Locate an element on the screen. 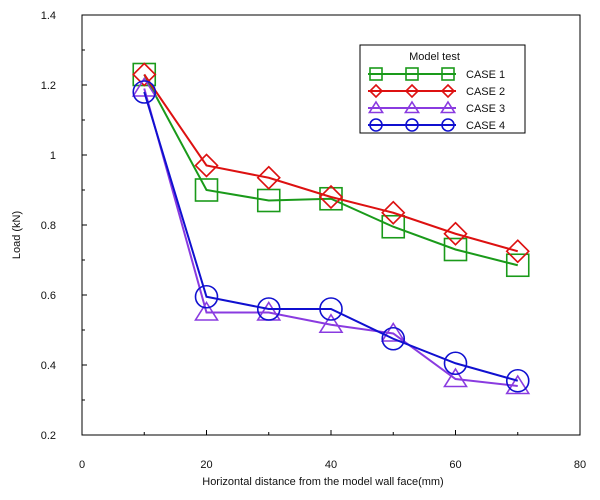 This screenshot has width=600, height=500. legend-item: CASE 3 is located at coordinates (436, 107).